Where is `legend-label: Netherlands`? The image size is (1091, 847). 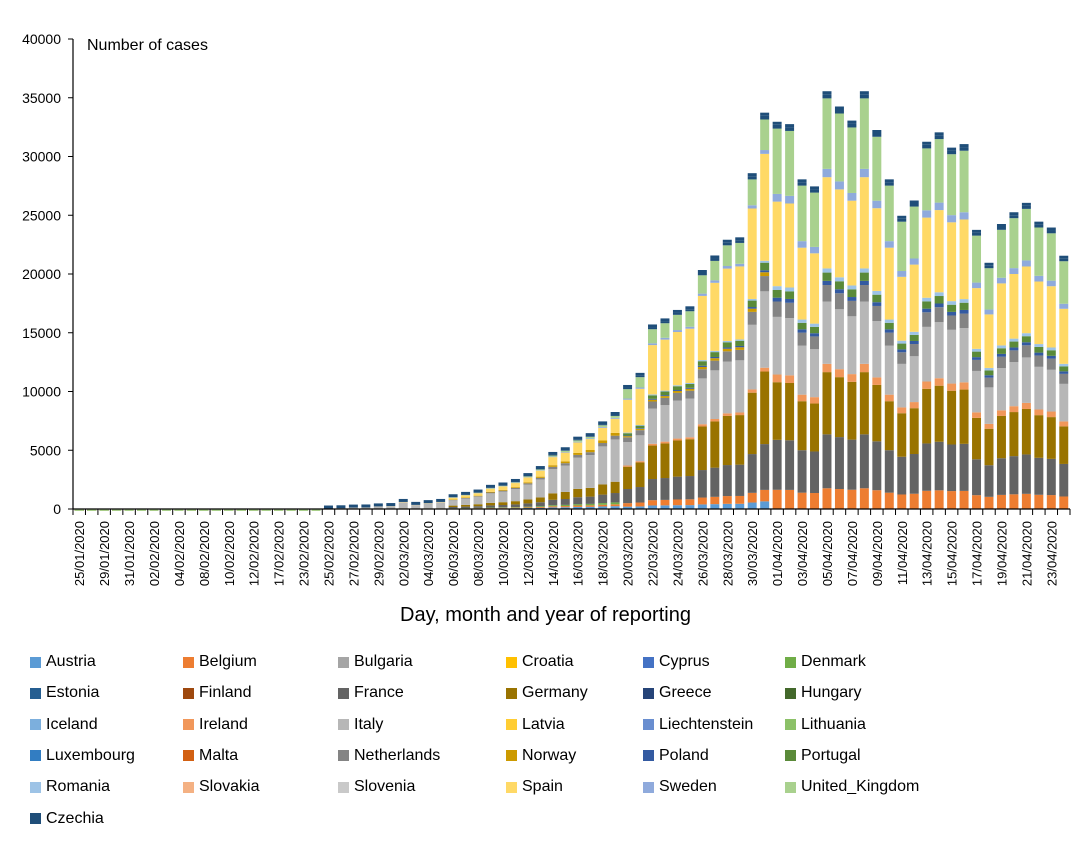 legend-label: Netherlands is located at coordinates (397, 755).